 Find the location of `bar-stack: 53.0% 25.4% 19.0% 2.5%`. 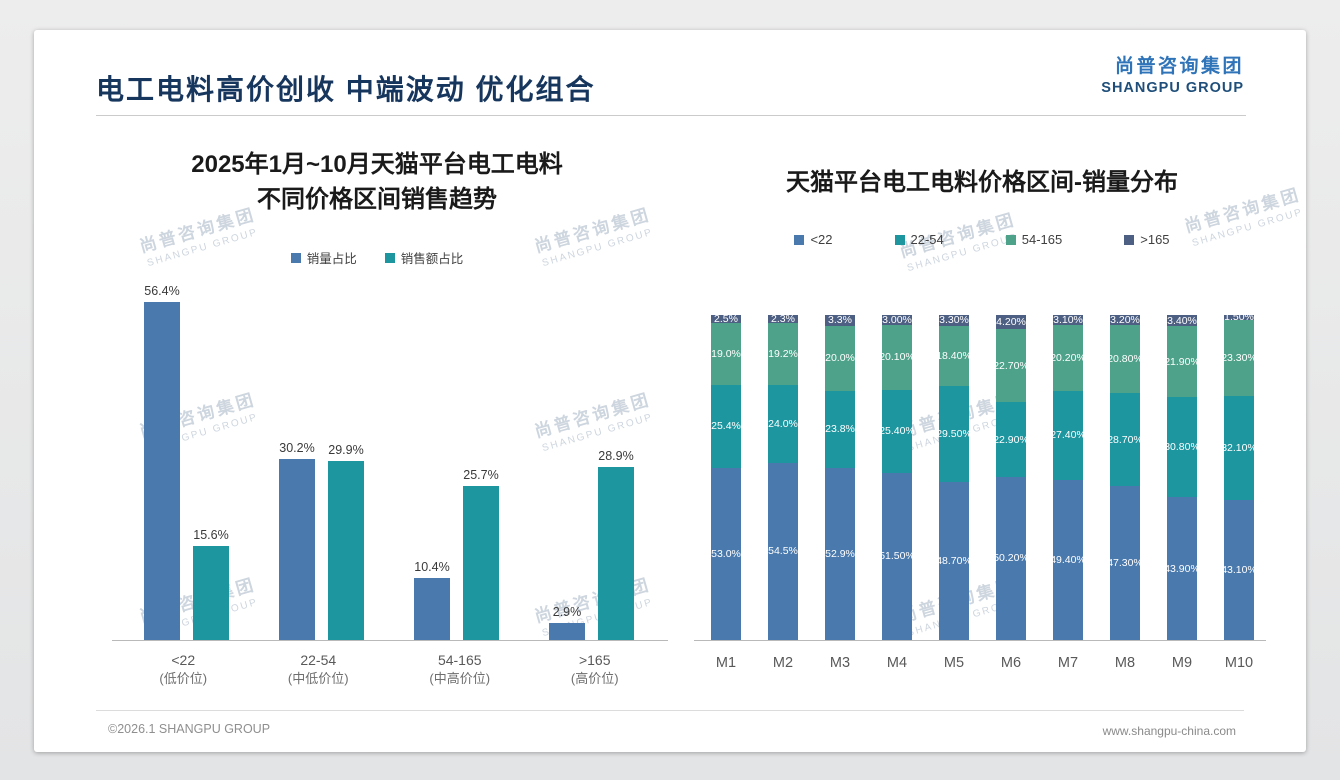

bar-stack: 53.0% 25.4% 19.0% 2.5% is located at coordinates (726, 476).